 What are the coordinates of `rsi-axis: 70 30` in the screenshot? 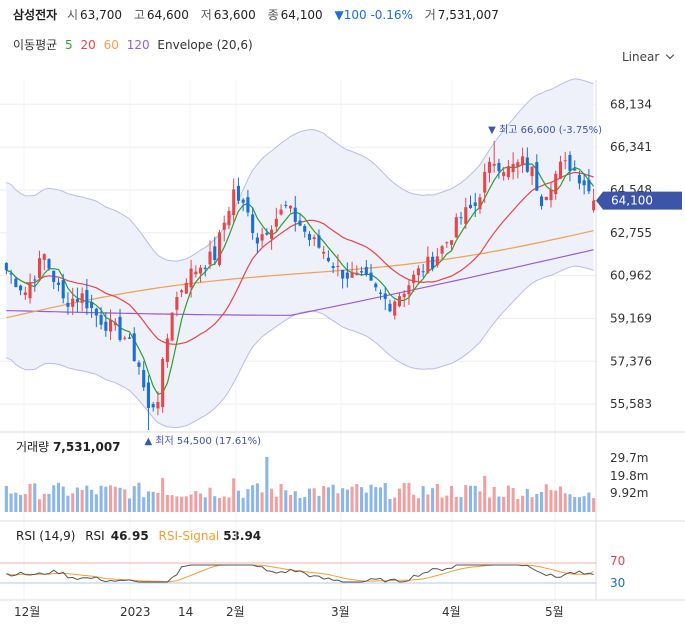 It's located at (617, 572).